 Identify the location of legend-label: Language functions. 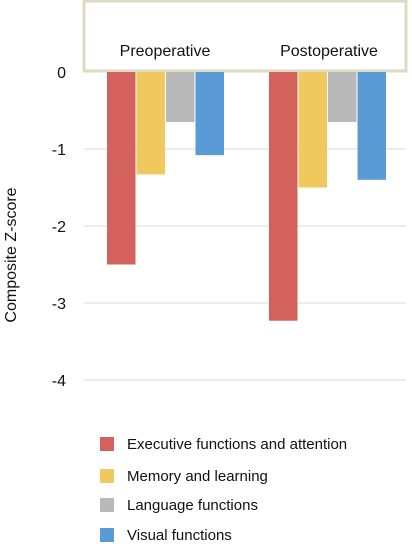
(192, 505).